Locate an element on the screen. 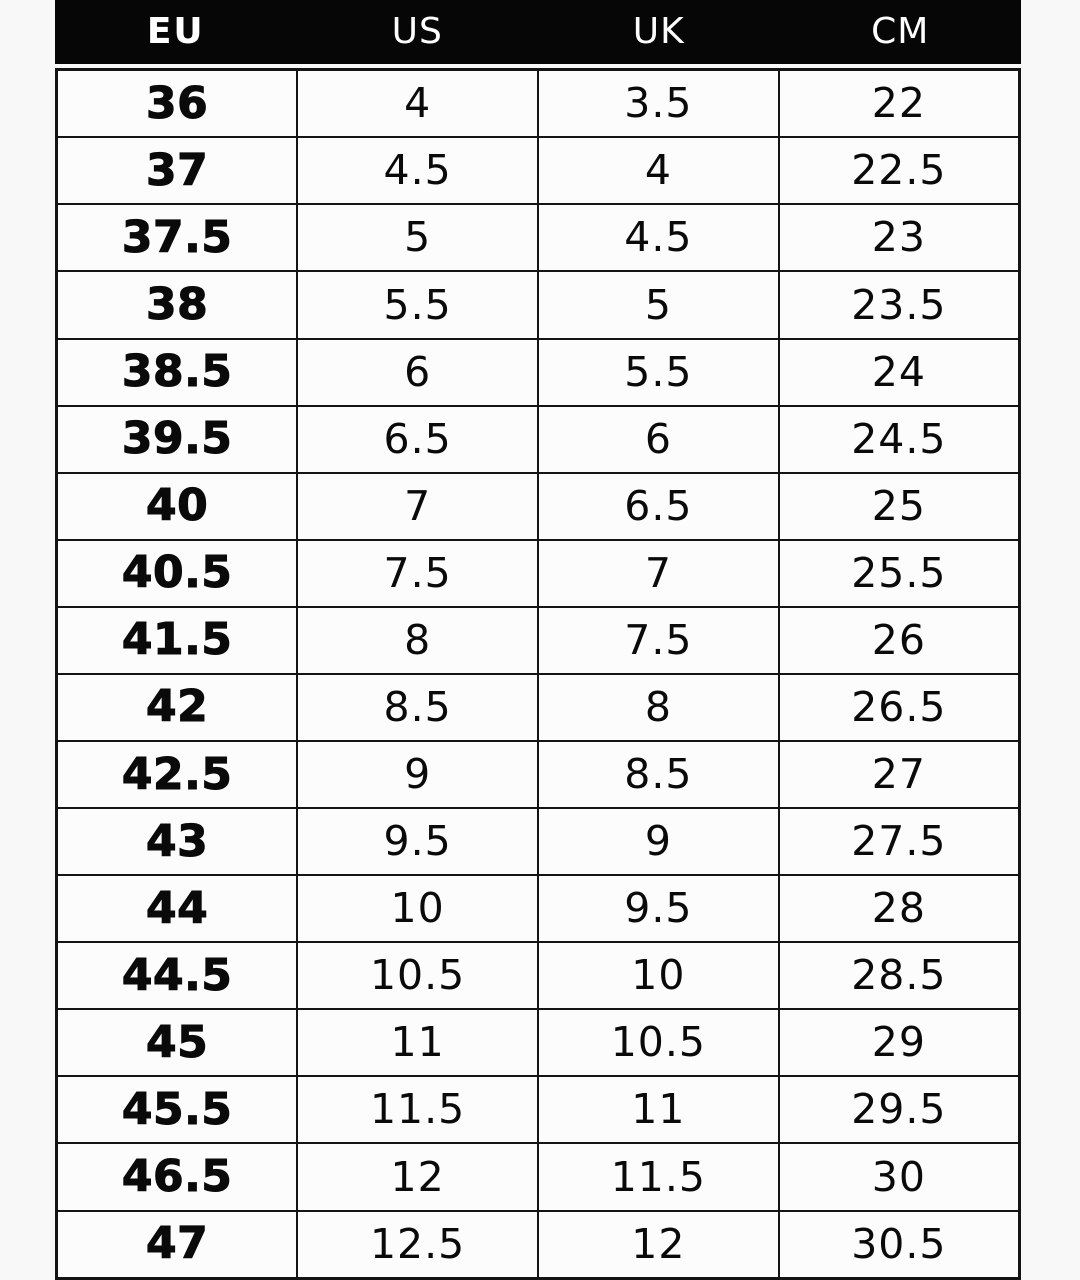  size-cell-eu: 45.5 is located at coordinates (177, 1110).